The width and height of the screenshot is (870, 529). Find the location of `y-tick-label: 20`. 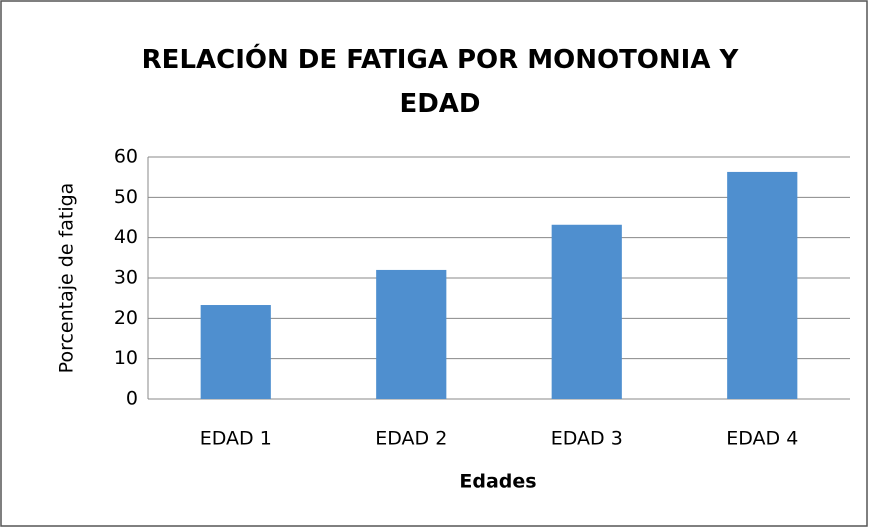

y-tick-label: 20 is located at coordinates (126, 318).